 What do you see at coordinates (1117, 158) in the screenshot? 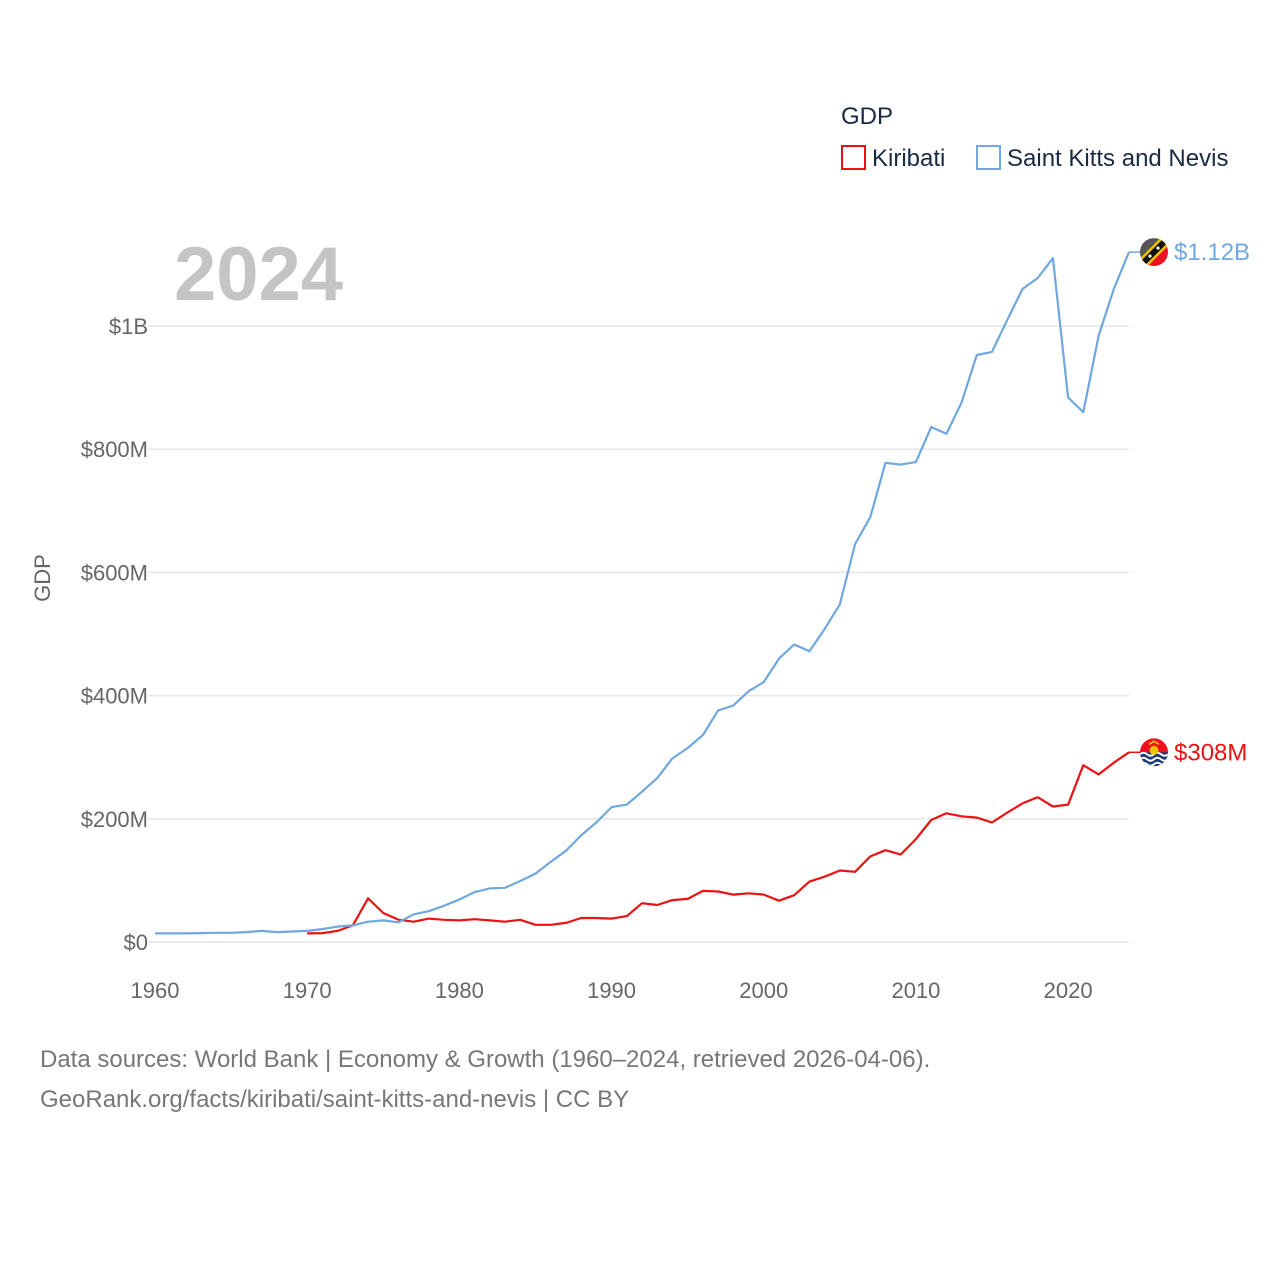
I see `legend-label-saint-kitts: Saint Kitts and Nevis` at bounding box center [1117, 158].